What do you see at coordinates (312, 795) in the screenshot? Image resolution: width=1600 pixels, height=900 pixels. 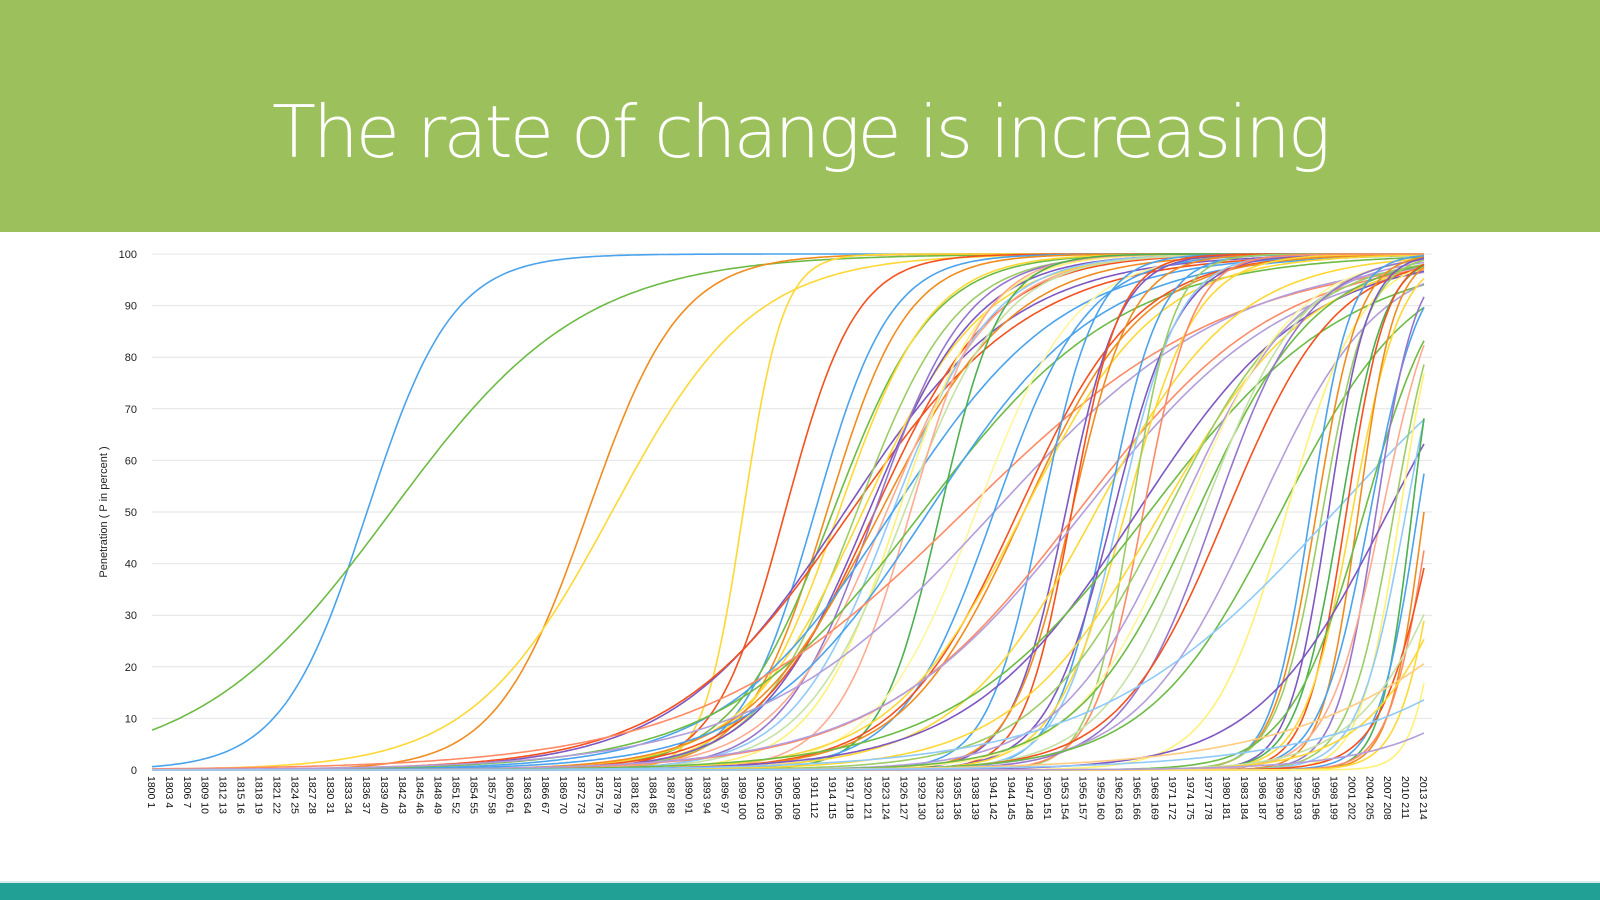 I see `x-tick-label: 1827 28` at bounding box center [312, 795].